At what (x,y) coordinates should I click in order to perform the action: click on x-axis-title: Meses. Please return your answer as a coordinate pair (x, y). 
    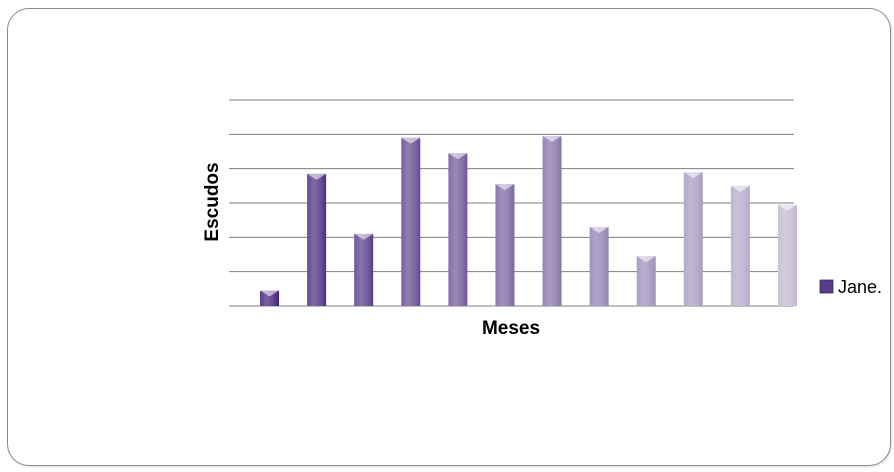
    Looking at the image, I should click on (511, 328).